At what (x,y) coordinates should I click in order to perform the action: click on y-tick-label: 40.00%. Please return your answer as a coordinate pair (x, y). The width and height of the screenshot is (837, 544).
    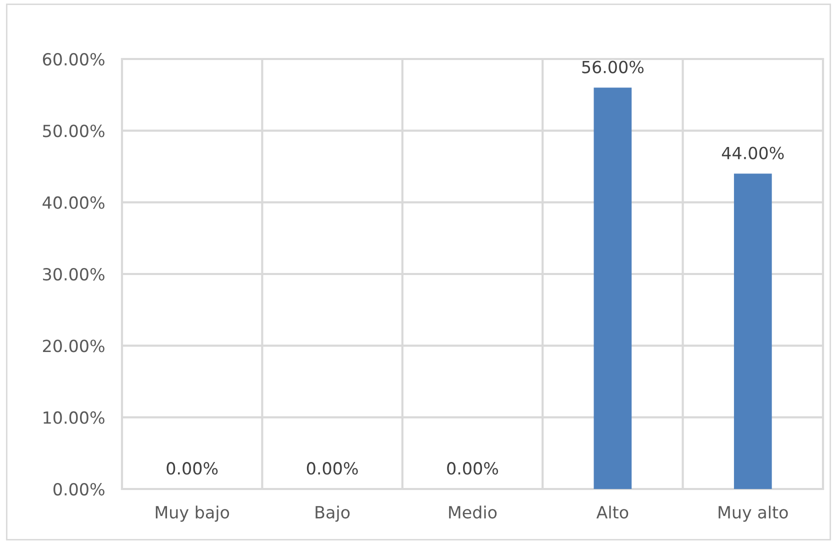
    Looking at the image, I should click on (73, 202).